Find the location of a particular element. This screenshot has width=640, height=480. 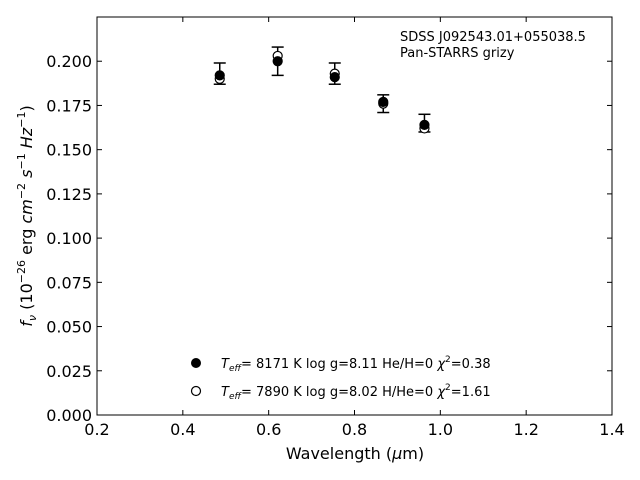

y-axis-label: fν (10−26 erg cm−2 s−1 Hz−1) is located at coordinates (27, 215).